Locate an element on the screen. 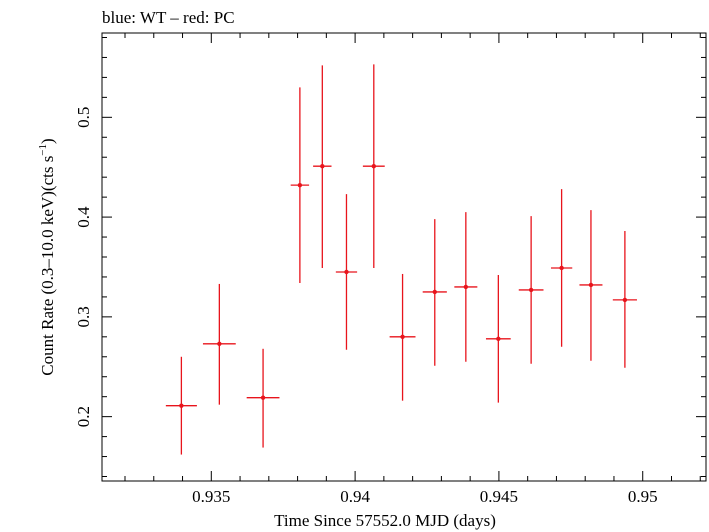  y-axis-label: Count Rate (0.3–10.0 keV)(cts s−1) is located at coordinates (47, 256).